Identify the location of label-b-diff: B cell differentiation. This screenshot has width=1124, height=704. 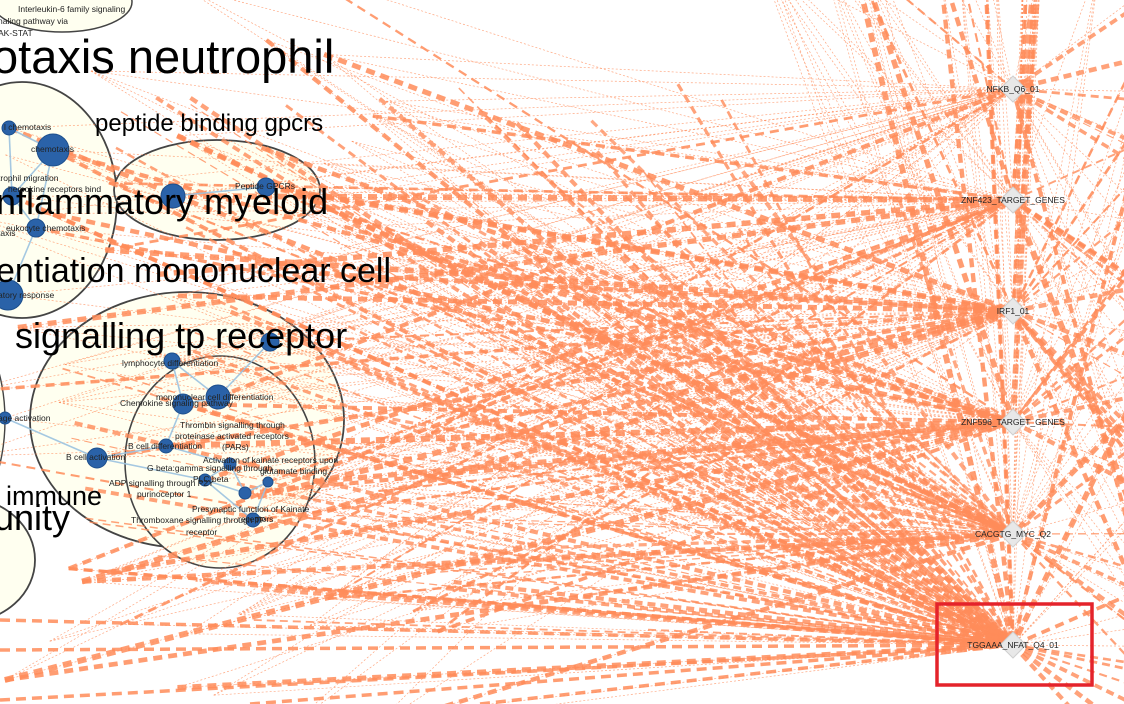
(165, 446).